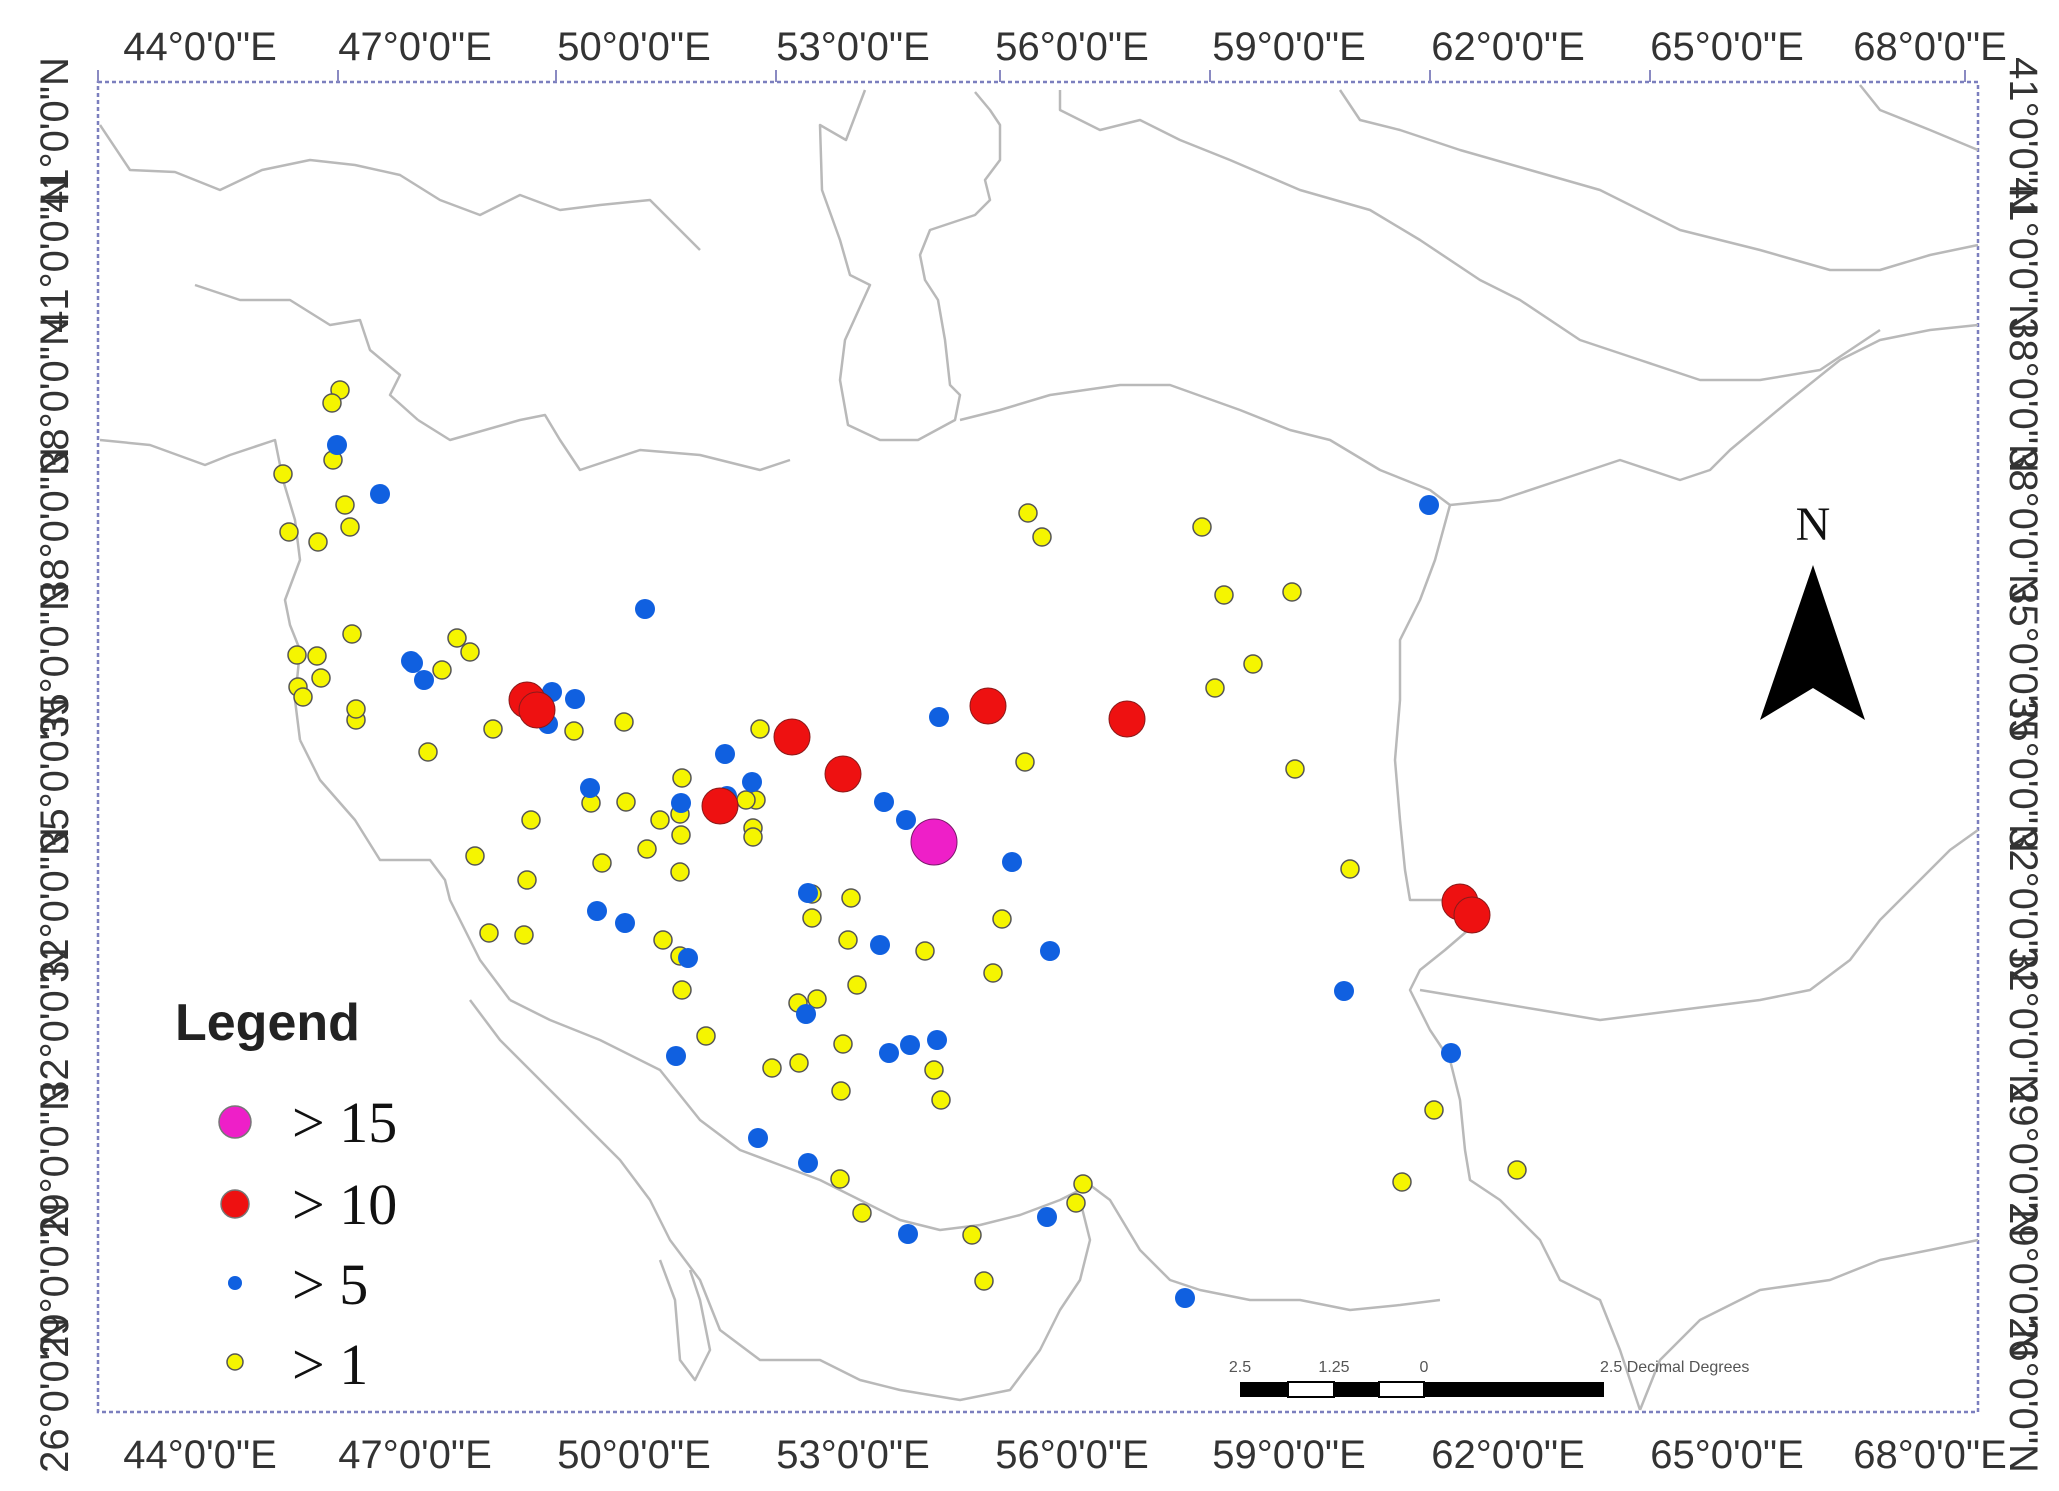  Describe the element at coordinates (404, 870) in the screenshot. I see `iraq-iran-border` at that location.